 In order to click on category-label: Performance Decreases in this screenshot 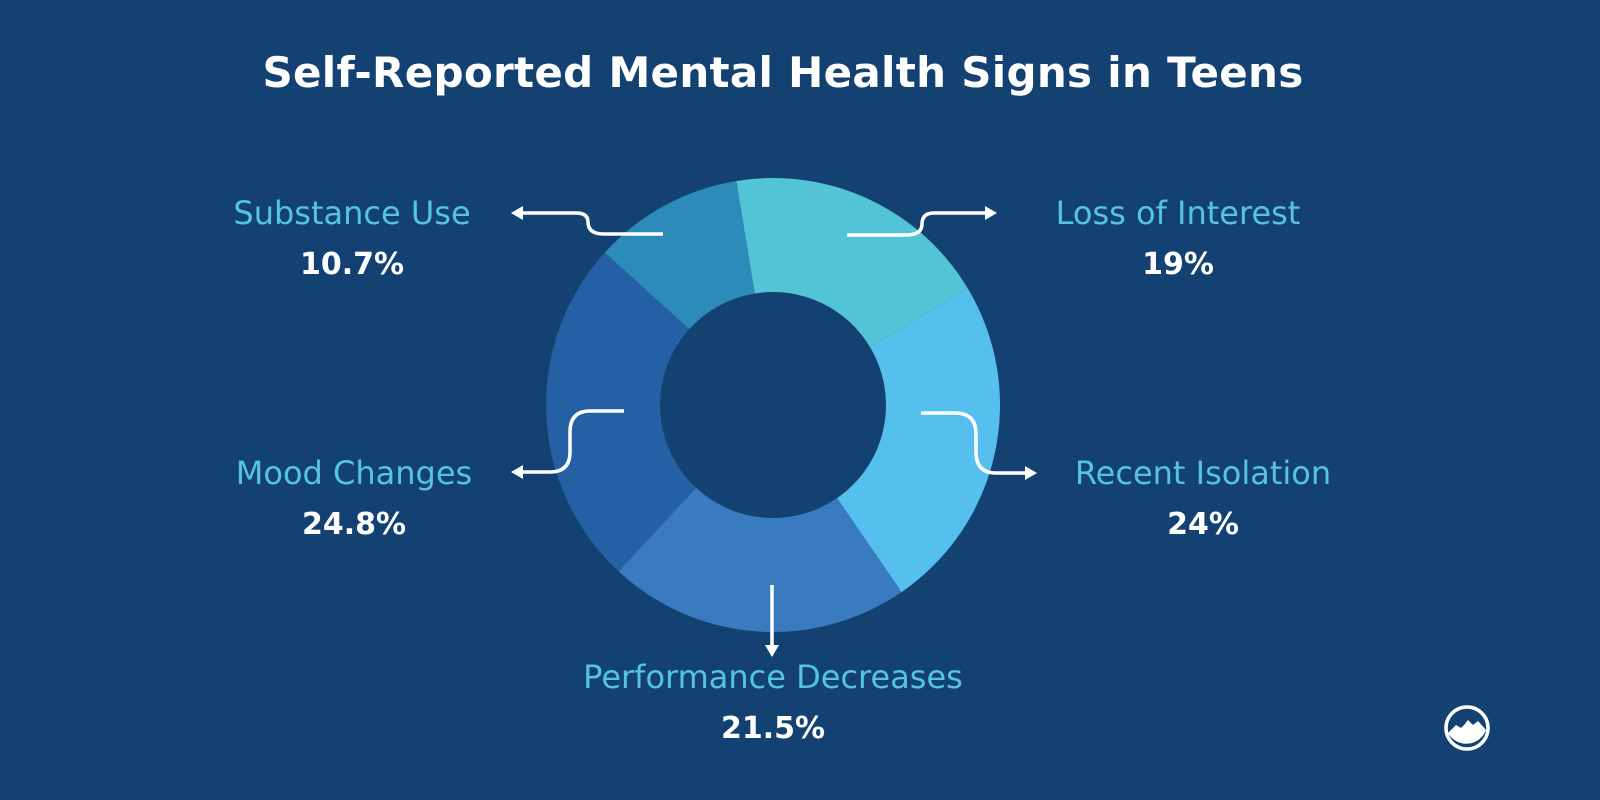, I will do `click(773, 677)`.